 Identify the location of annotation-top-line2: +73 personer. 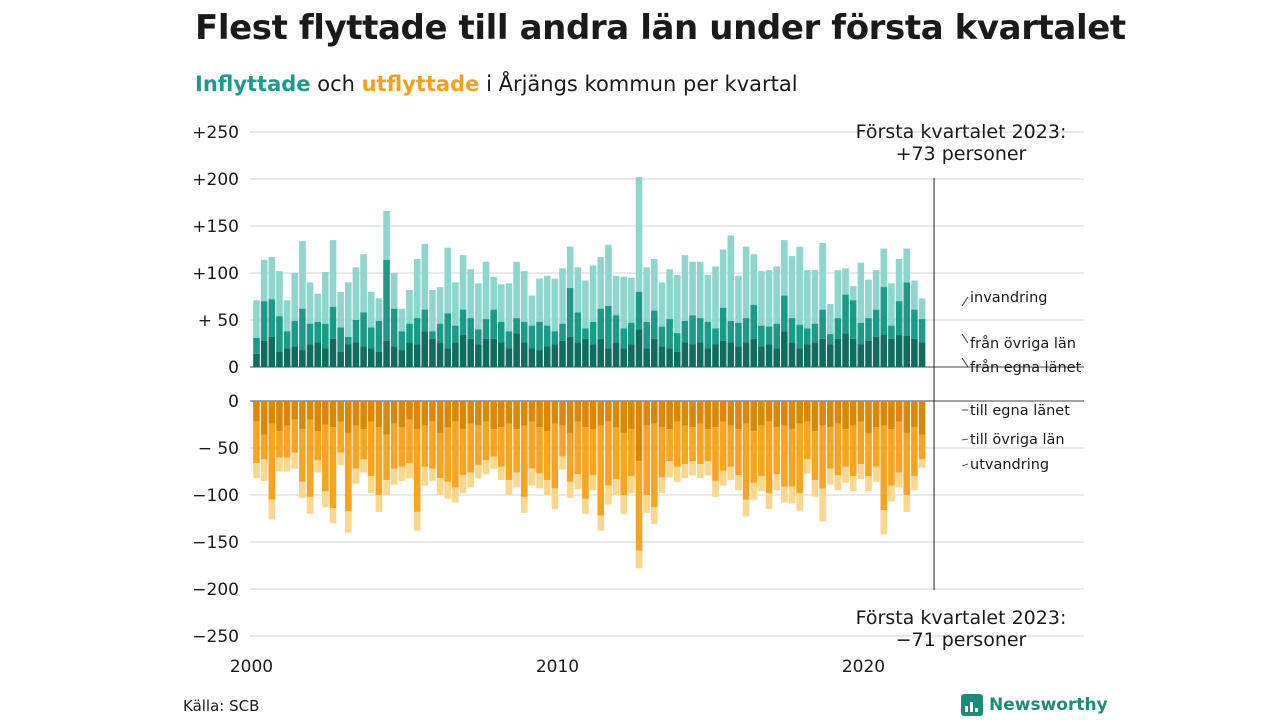
(961, 154).